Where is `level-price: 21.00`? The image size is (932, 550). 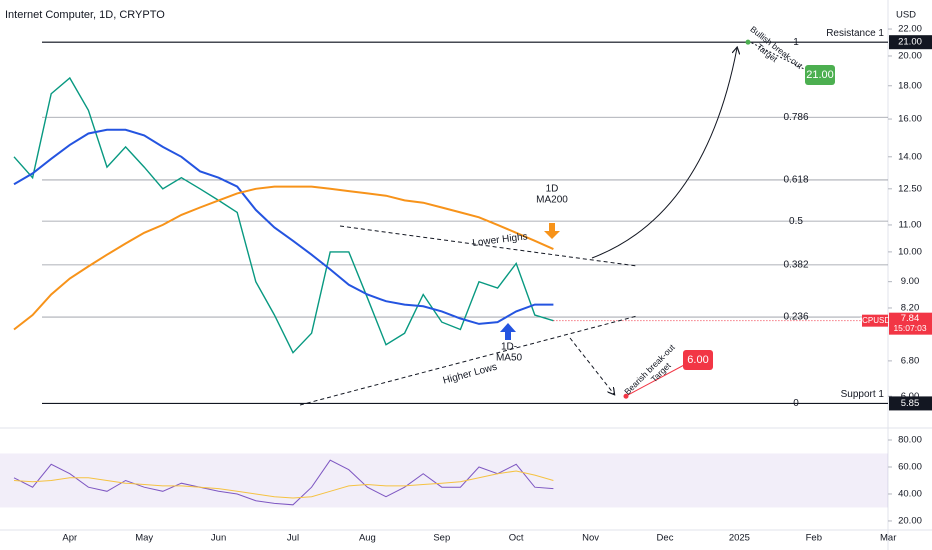 level-price: 21.00 is located at coordinates (910, 42).